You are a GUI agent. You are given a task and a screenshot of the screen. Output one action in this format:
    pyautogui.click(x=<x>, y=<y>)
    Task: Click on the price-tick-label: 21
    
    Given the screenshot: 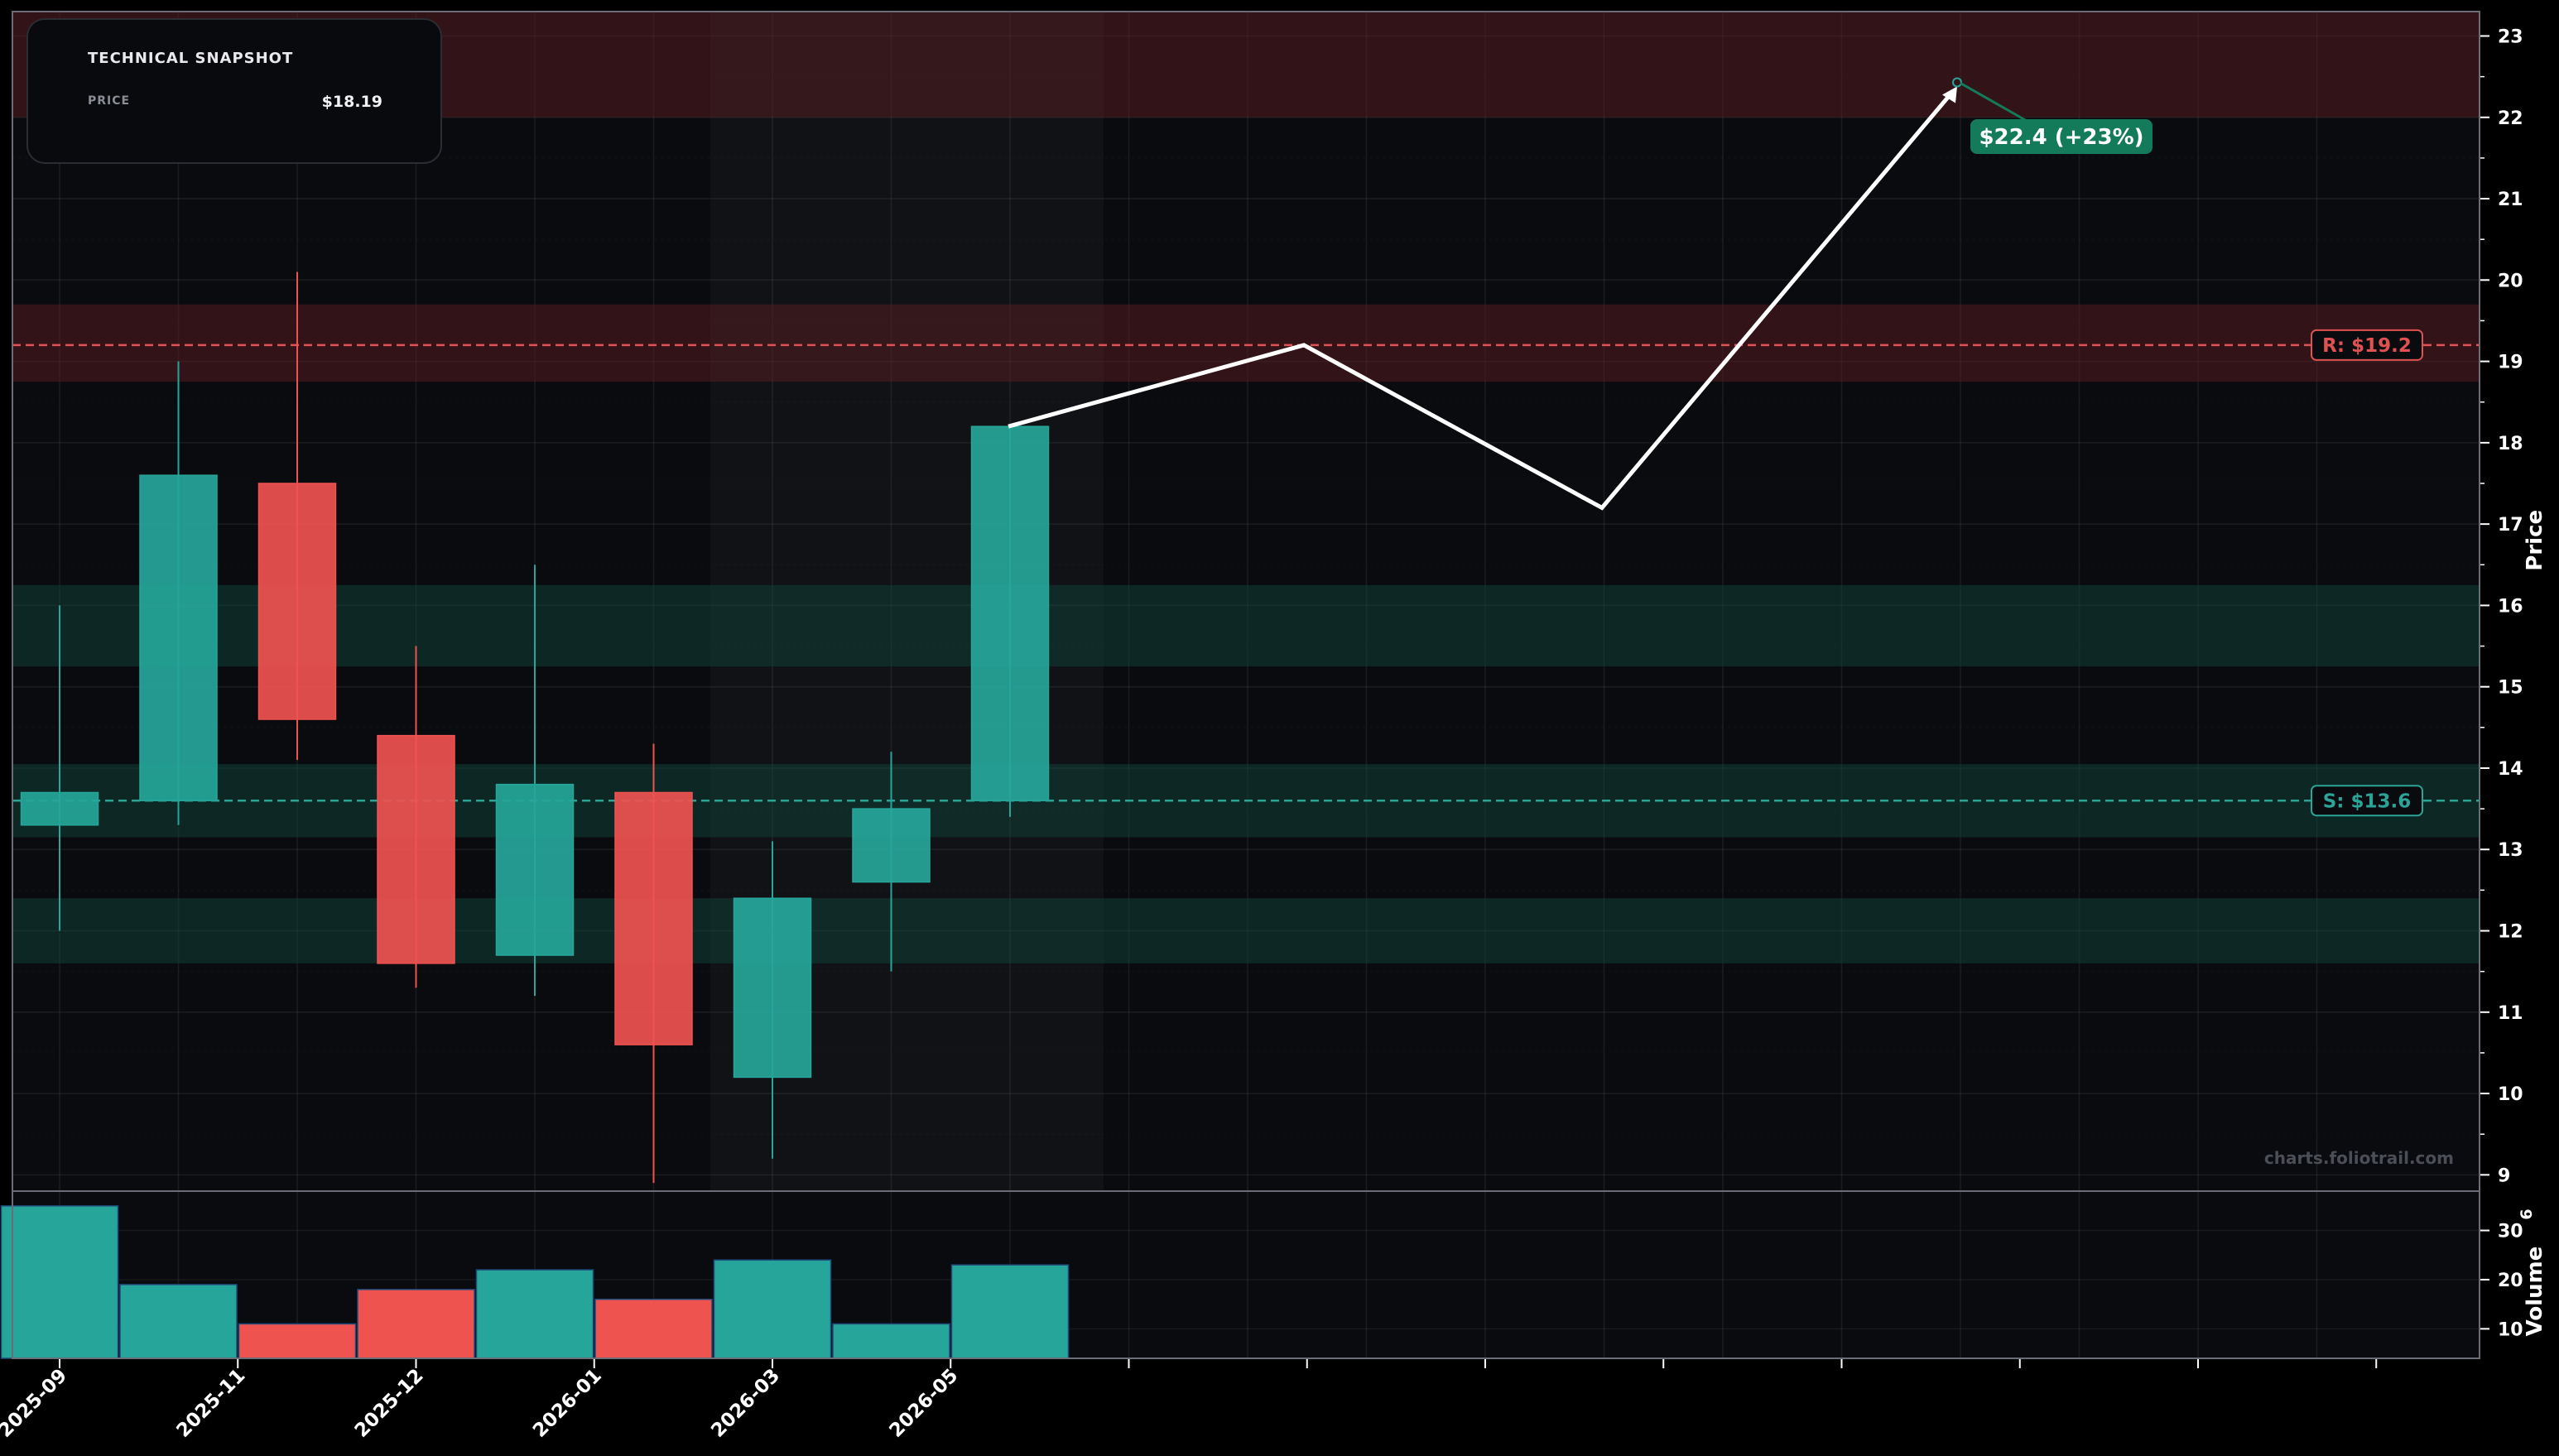 What is the action you would take?
    pyautogui.click(x=2510, y=200)
    